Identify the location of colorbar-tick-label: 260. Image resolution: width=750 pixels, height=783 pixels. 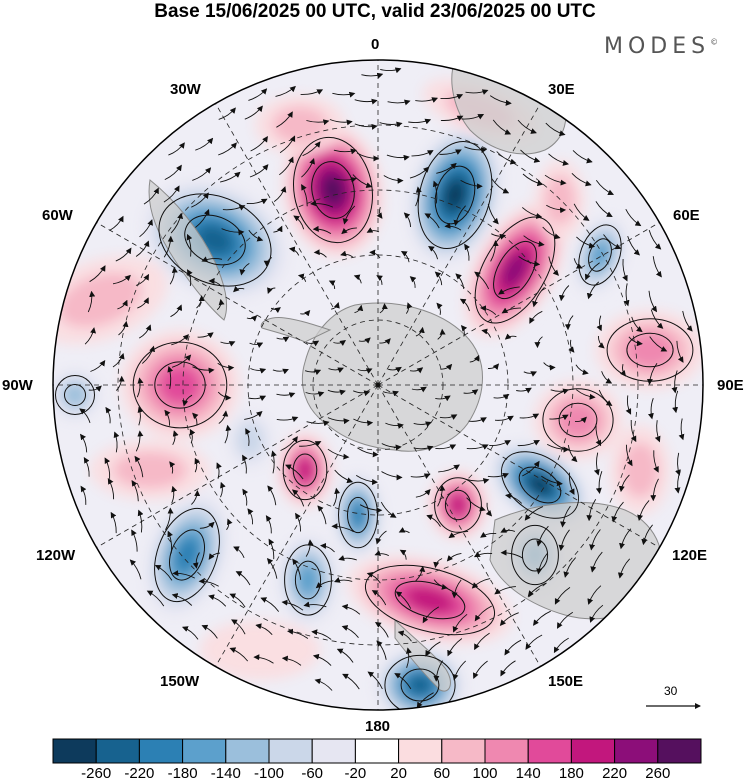
(658, 773).